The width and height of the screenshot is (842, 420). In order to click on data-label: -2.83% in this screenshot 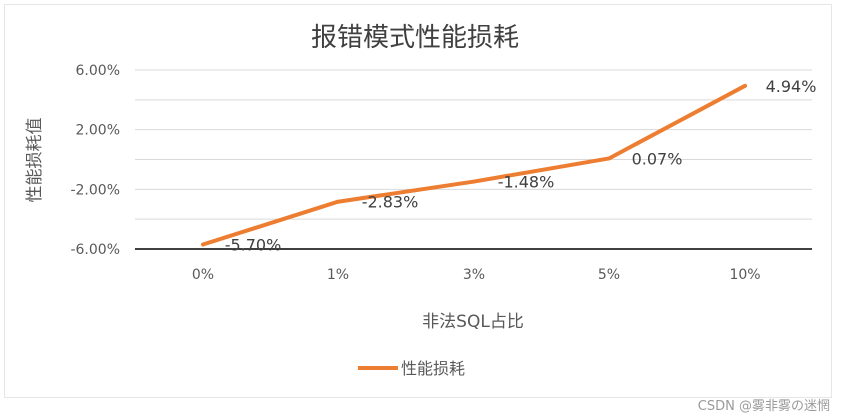, I will do `click(390, 202)`.